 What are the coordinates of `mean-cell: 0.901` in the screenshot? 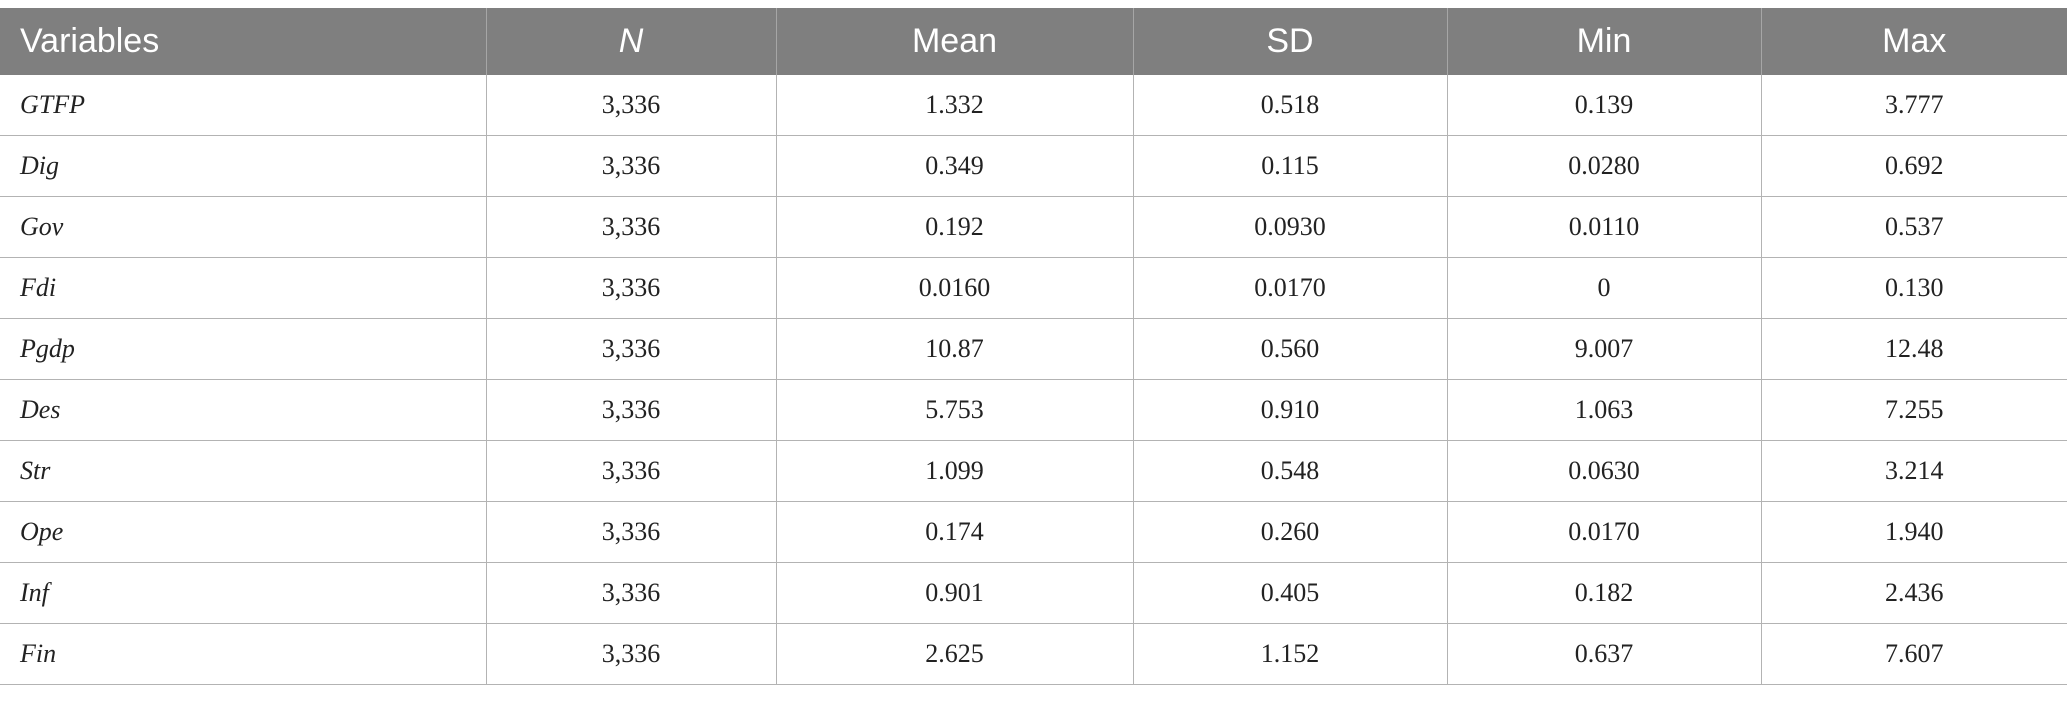 It's located at (955, 593).